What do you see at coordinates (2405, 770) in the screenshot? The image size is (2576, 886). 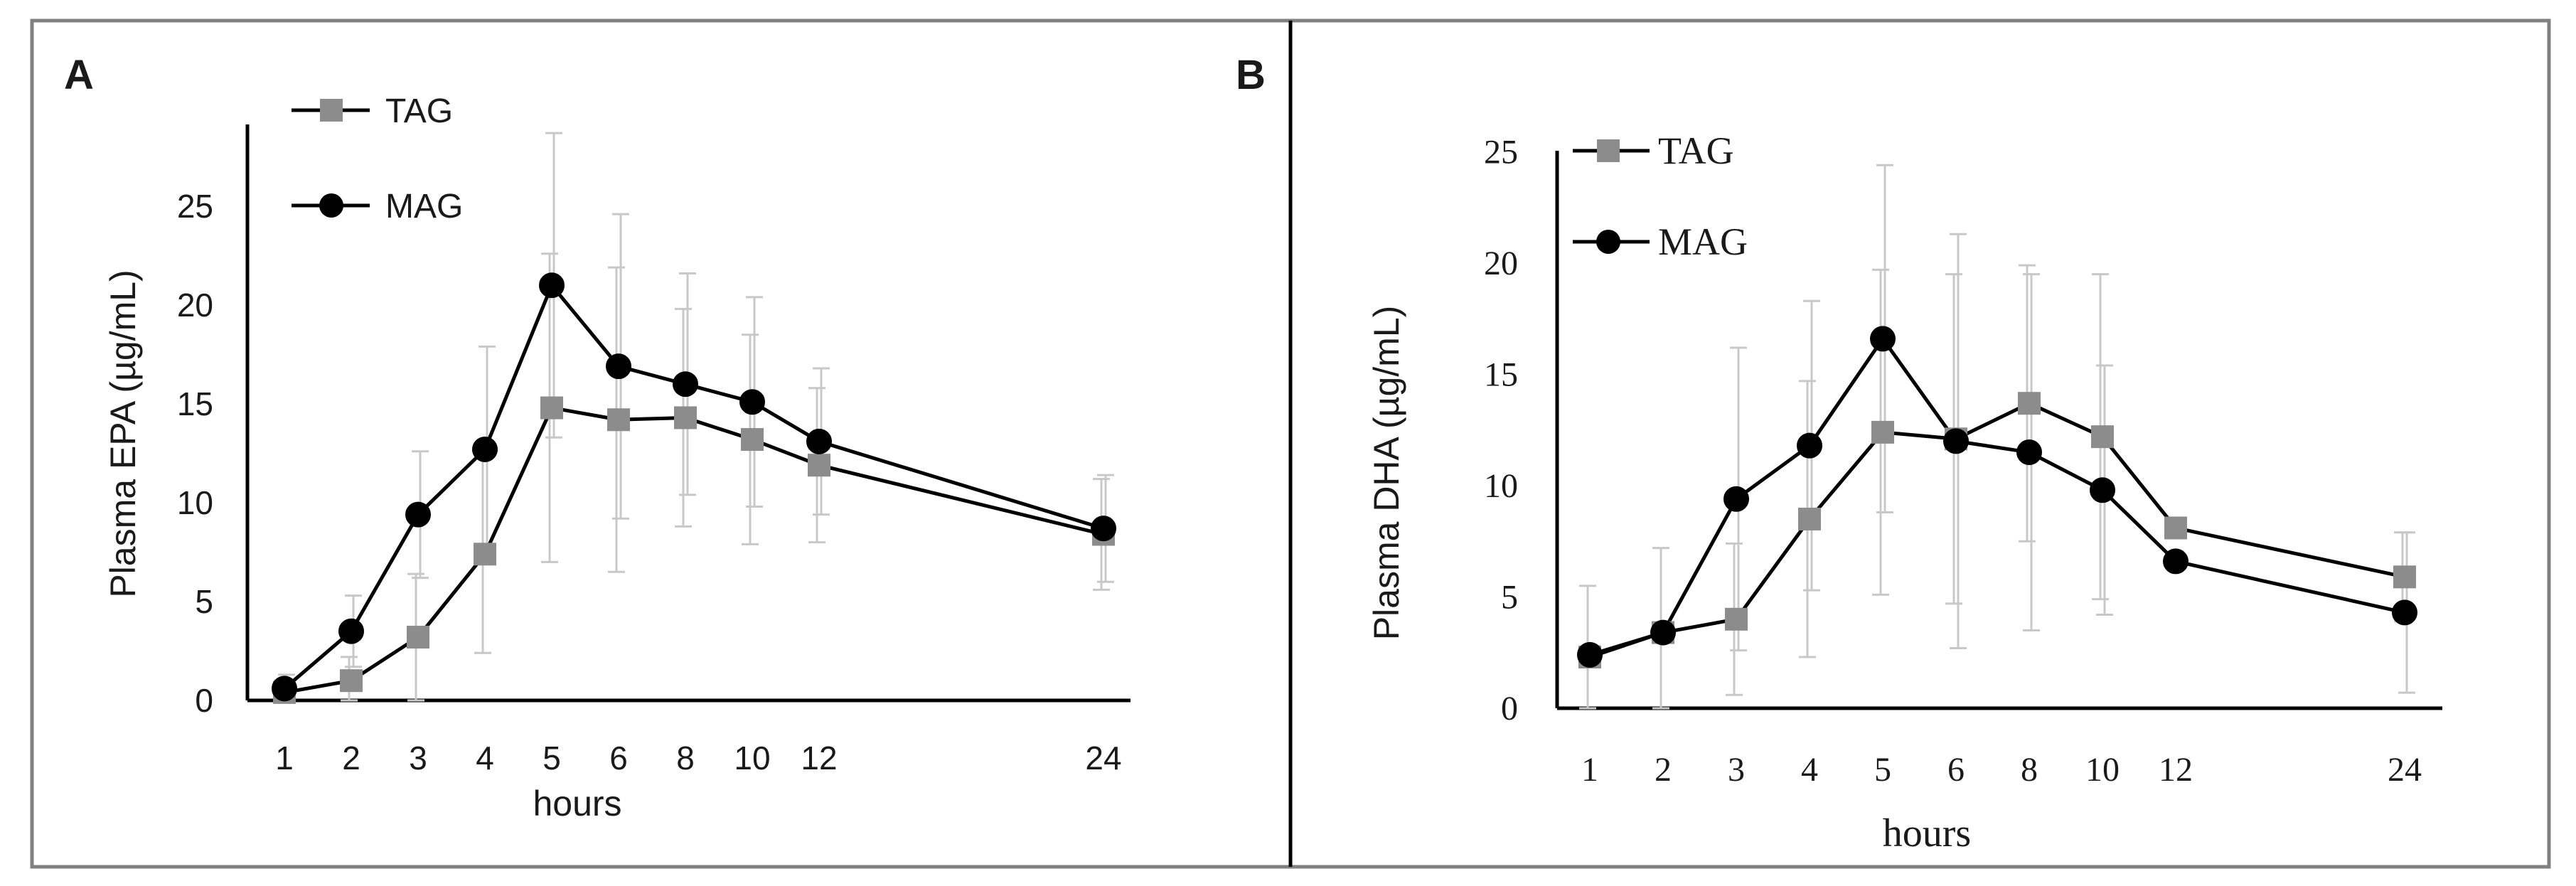 I see `panel-b-x-tick-24: 24` at bounding box center [2405, 770].